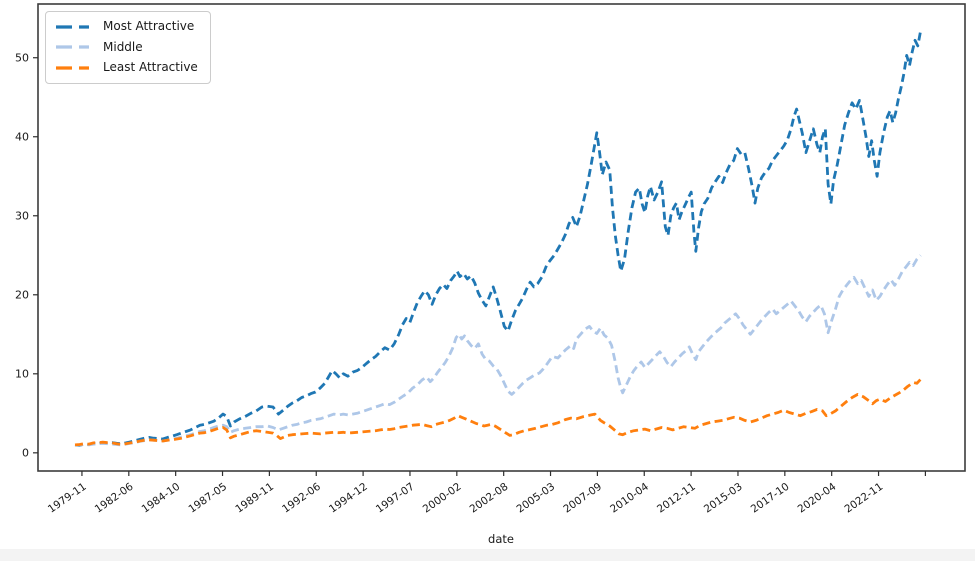  Describe the element at coordinates (22, 58) in the screenshot. I see `y-tick-label: 50` at that location.